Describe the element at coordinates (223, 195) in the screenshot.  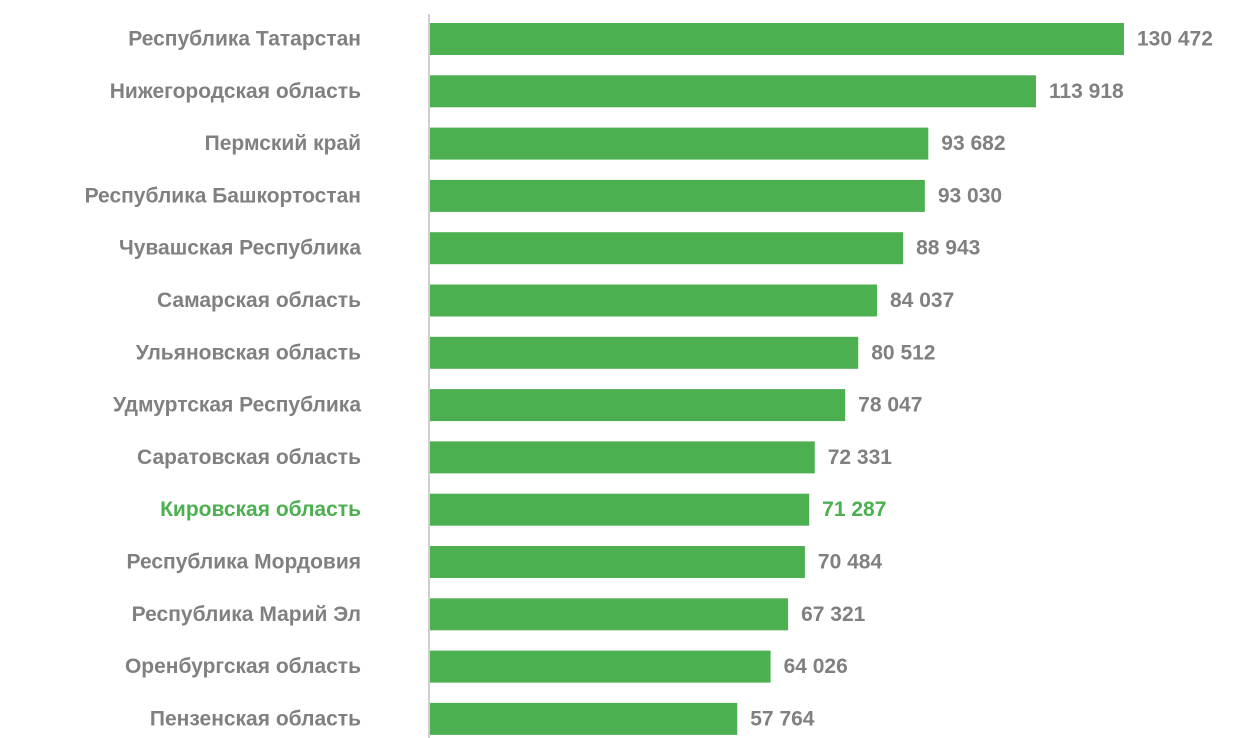
I see `category-label: Республика Башкортостан` at that location.